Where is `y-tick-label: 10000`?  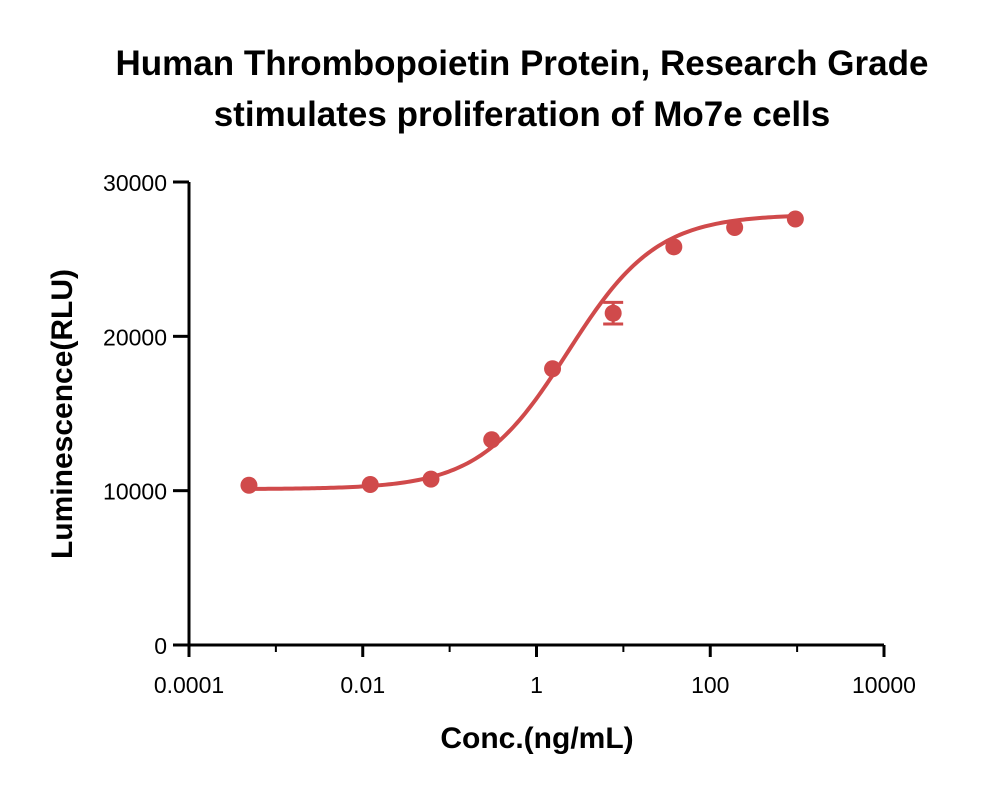 y-tick-label: 10000 is located at coordinates (135, 492).